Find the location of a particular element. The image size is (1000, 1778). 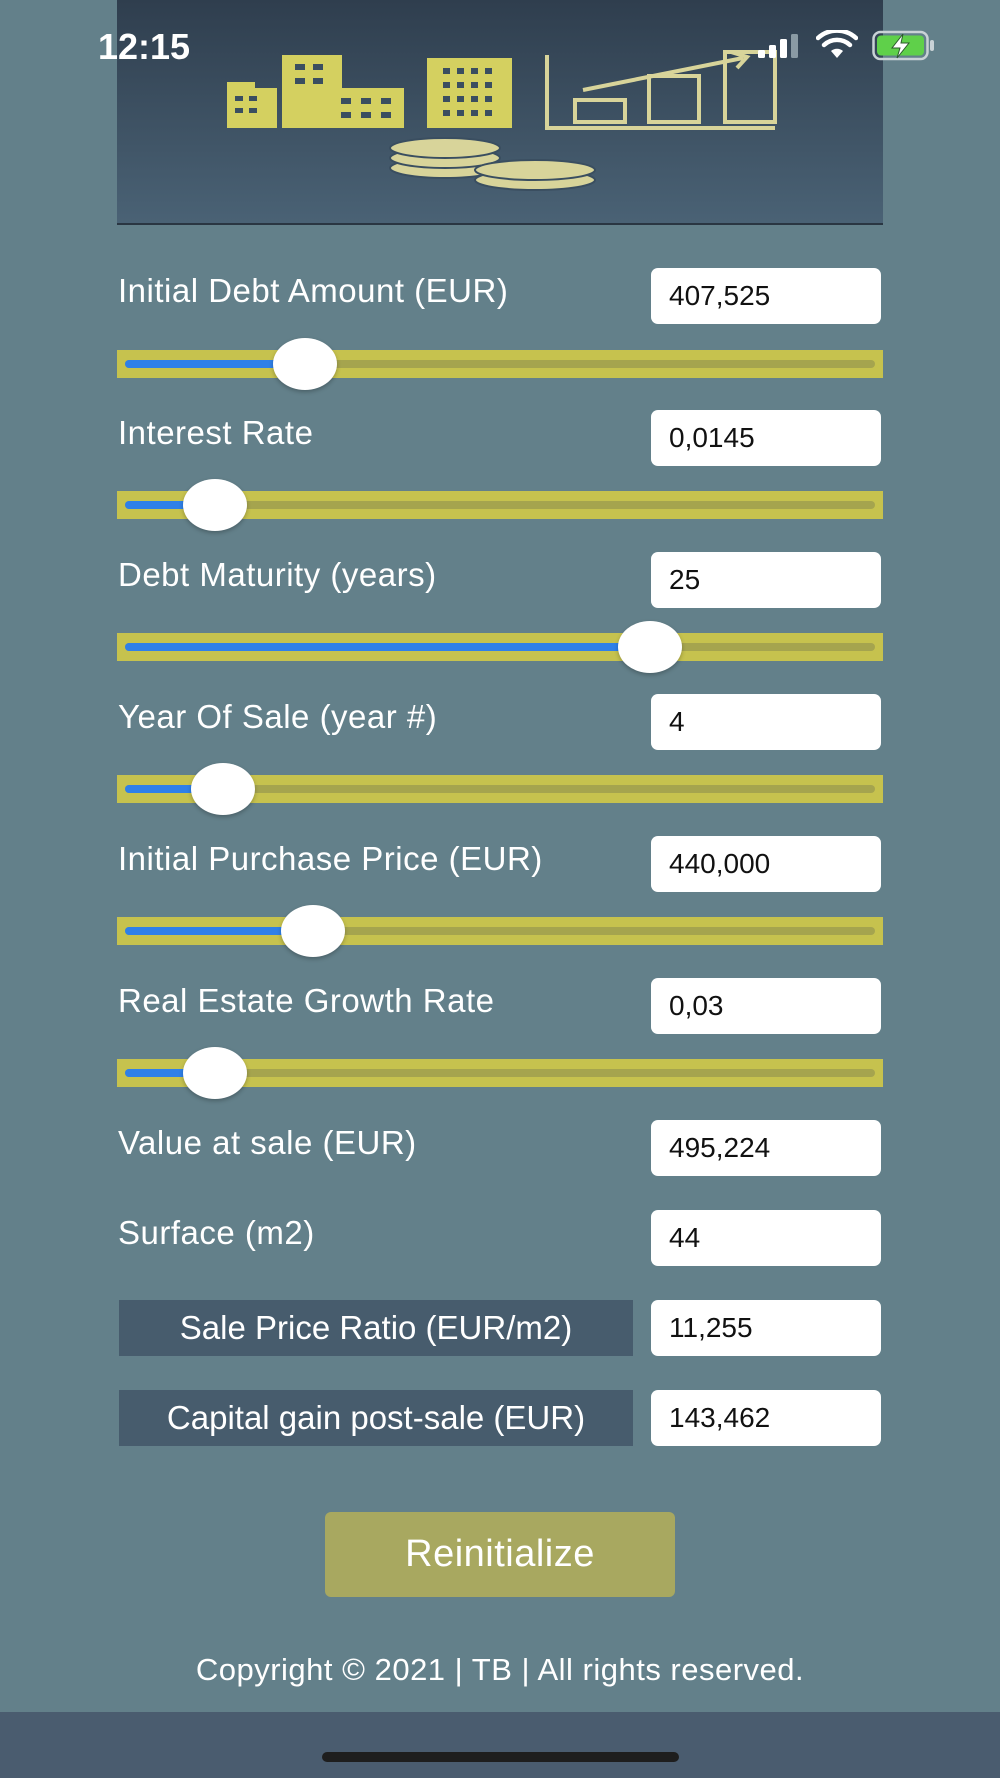

purchase-price-slider is located at coordinates (500, 931).